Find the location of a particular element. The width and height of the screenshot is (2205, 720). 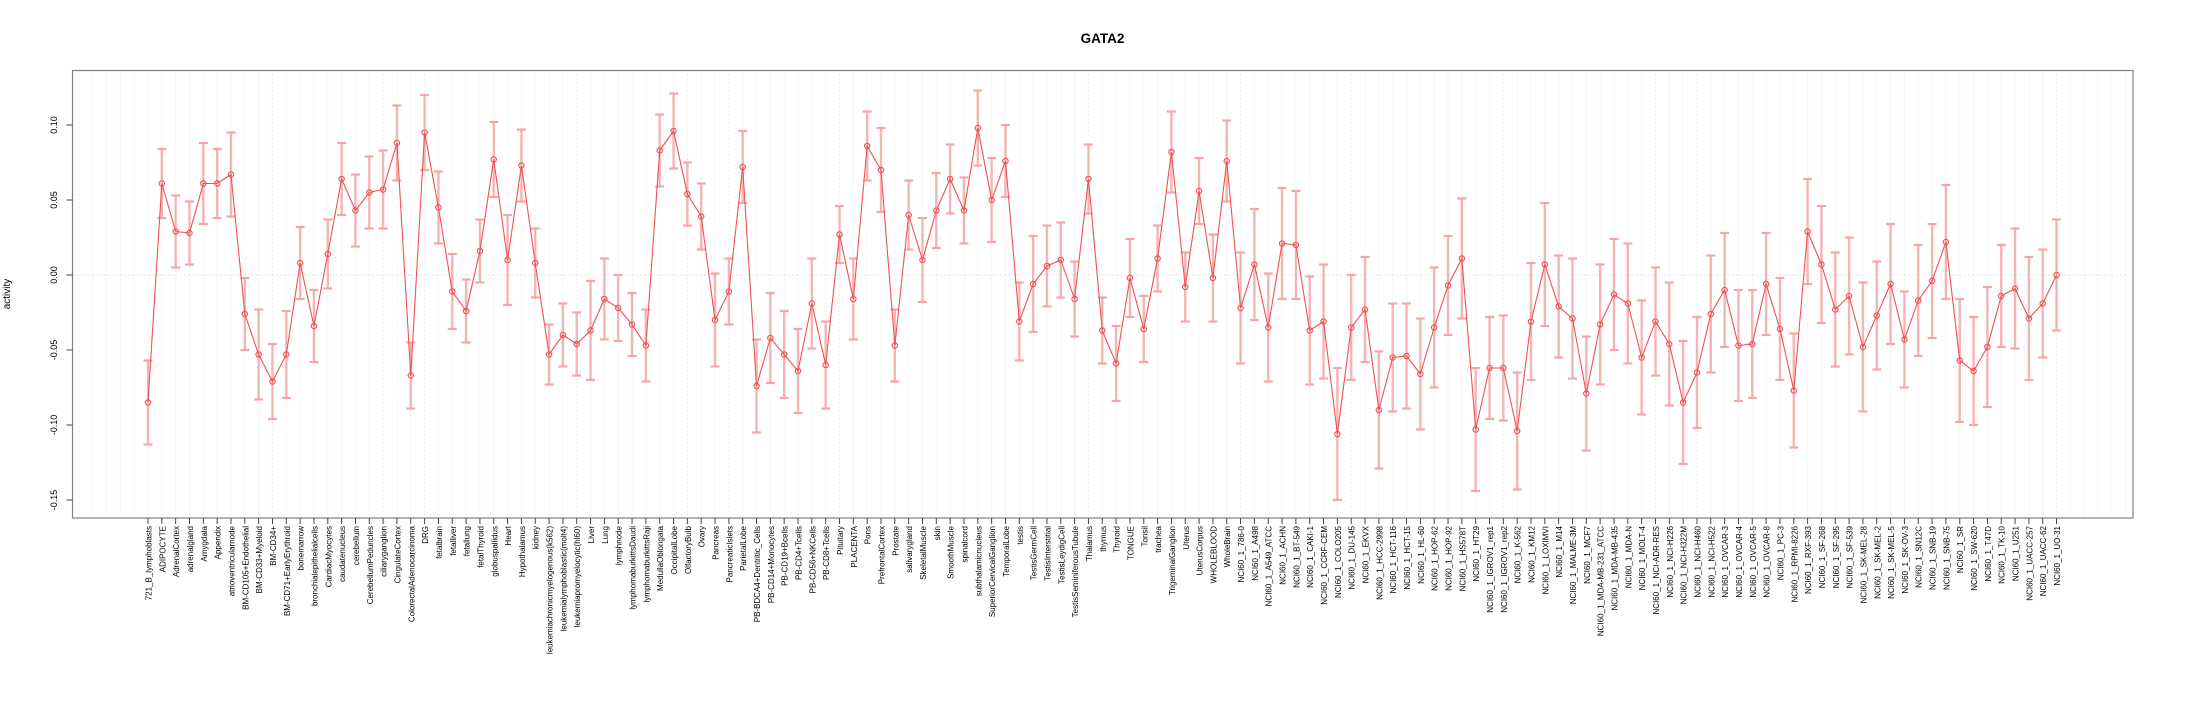

y-tick-label: -0.15 is located at coordinates (54, 500).